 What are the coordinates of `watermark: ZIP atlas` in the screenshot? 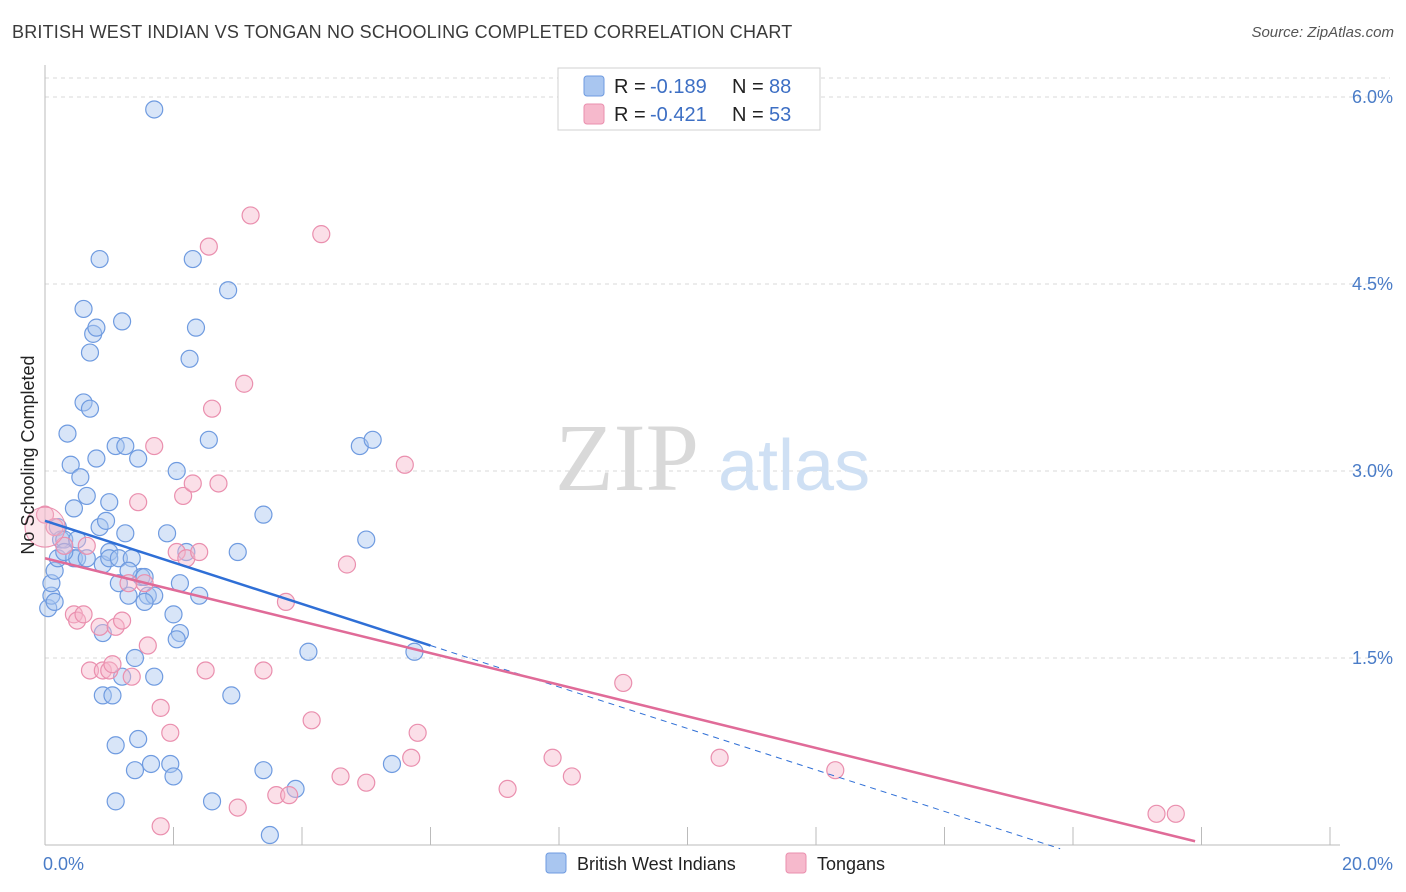 It's located at (712, 457).